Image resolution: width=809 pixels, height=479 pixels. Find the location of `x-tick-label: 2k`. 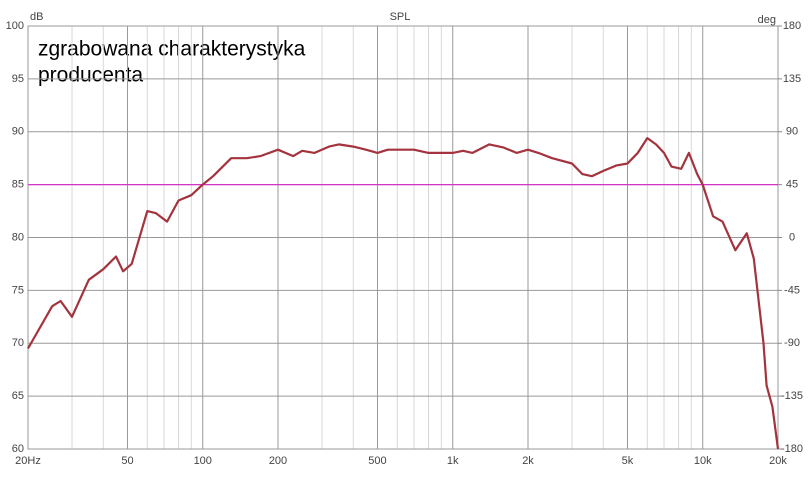

x-tick-label: 2k is located at coordinates (528, 461).